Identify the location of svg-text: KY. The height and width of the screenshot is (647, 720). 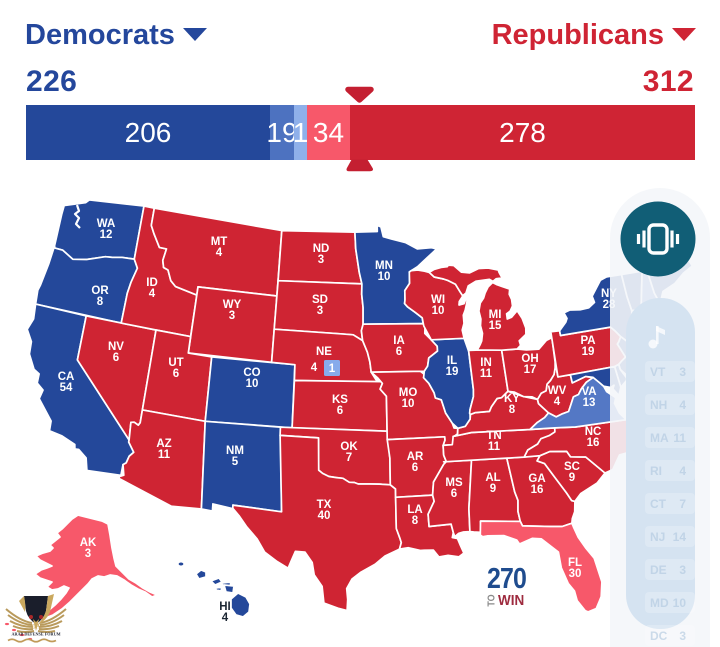
(512, 399).